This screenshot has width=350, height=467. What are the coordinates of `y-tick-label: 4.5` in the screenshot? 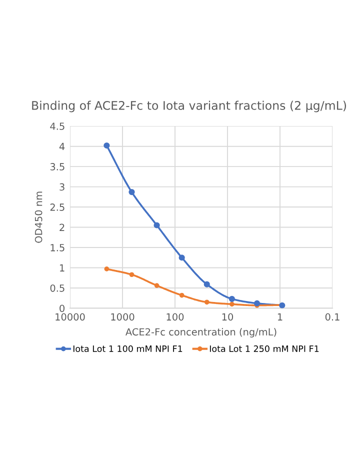 It's located at (57, 126).